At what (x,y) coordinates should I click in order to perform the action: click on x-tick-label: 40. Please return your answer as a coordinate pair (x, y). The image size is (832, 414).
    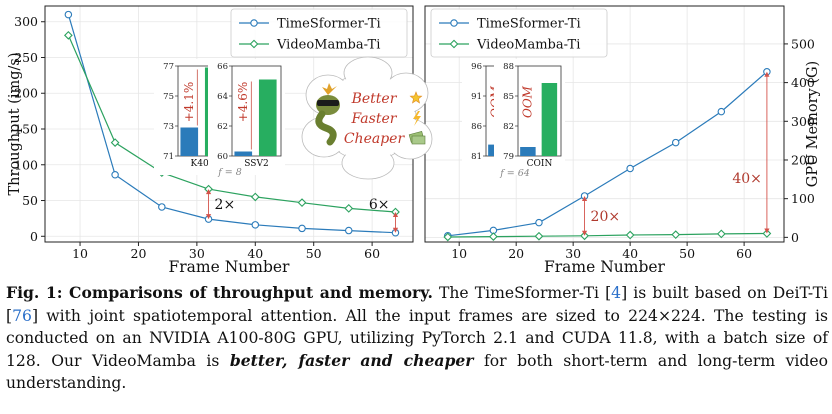
    Looking at the image, I should click on (630, 253).